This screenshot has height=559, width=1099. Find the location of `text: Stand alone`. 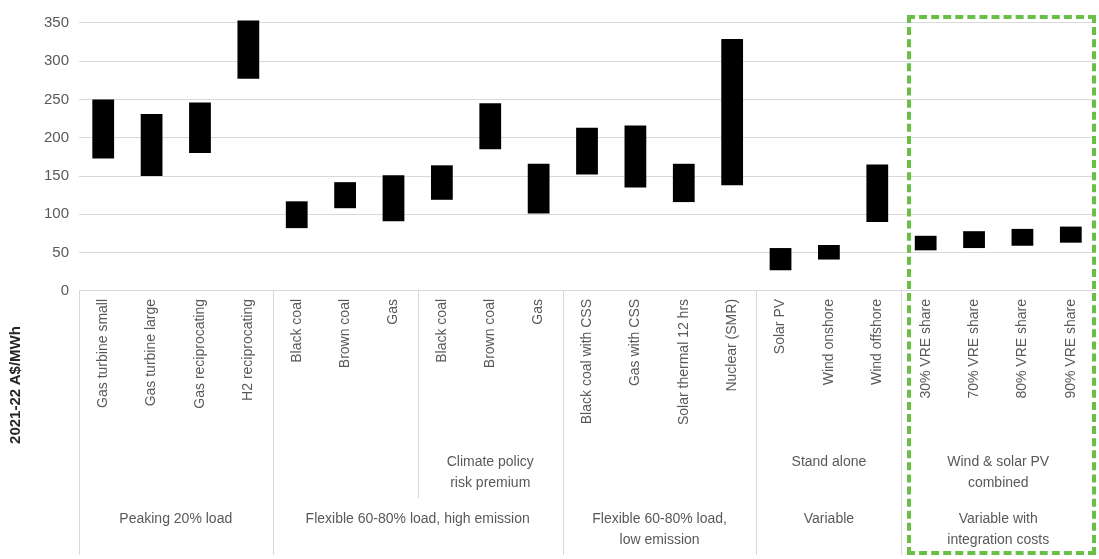

text: Stand alone is located at coordinates (829, 460).